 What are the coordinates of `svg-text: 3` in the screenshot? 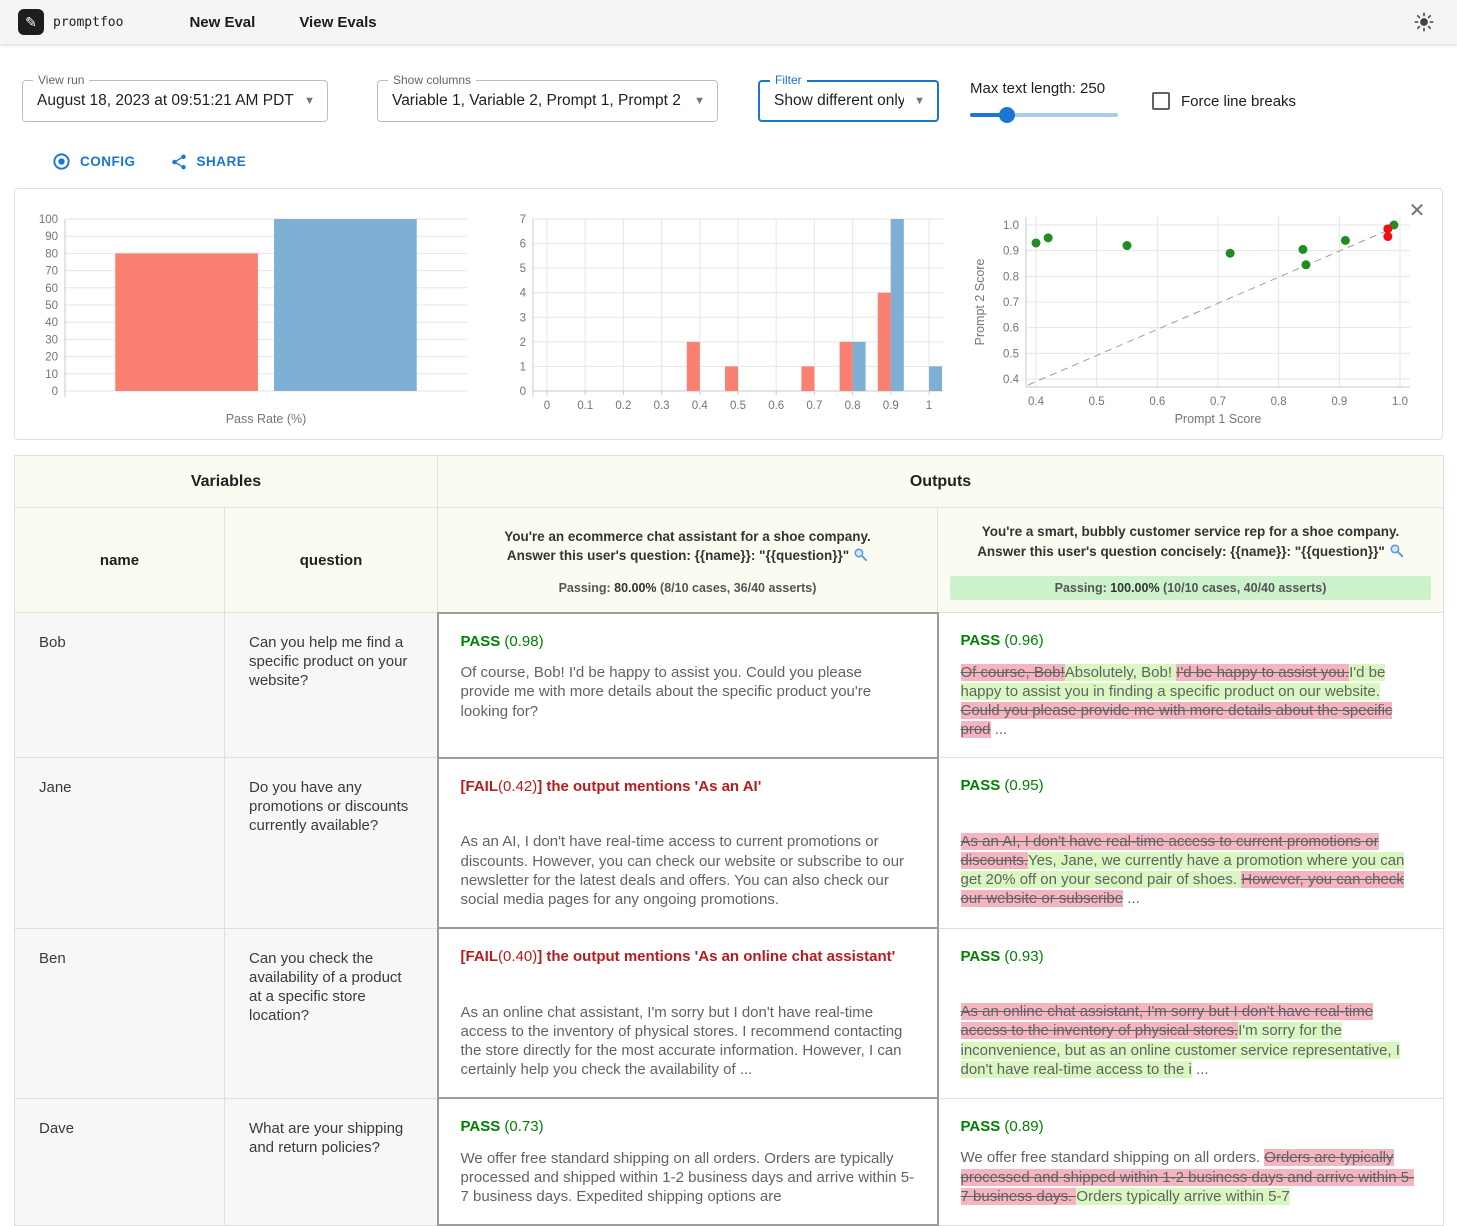 It's located at (522, 318).